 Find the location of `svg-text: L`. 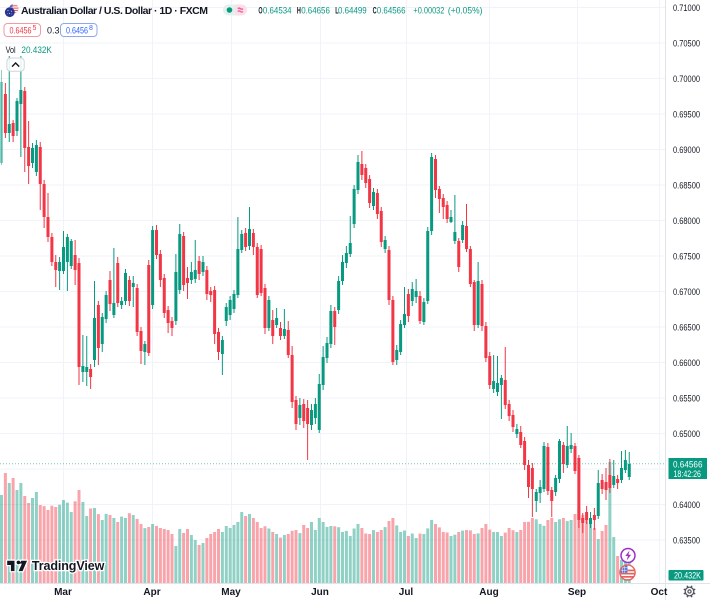

svg-text: L is located at coordinates (337, 10).